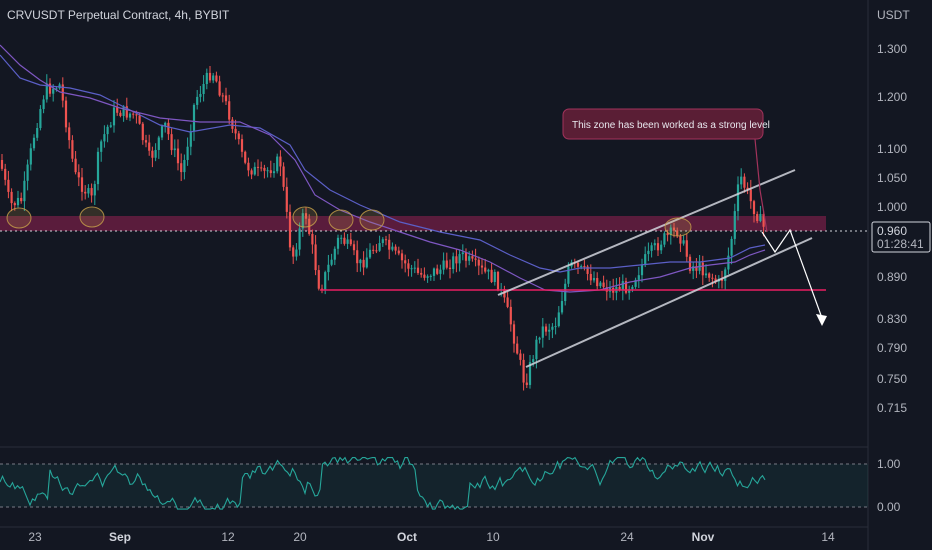 The height and width of the screenshot is (550, 932). I want to click on oscillator-tick: 0.00, so click(889, 507).